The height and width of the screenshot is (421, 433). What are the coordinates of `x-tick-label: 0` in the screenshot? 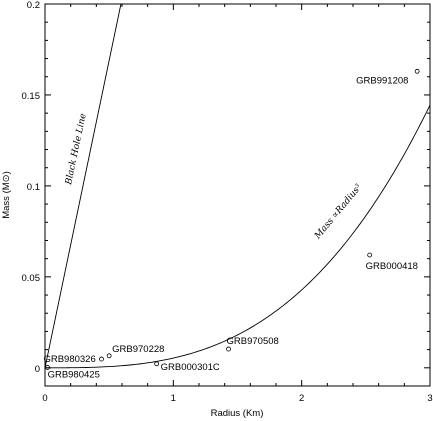 It's located at (44, 398).